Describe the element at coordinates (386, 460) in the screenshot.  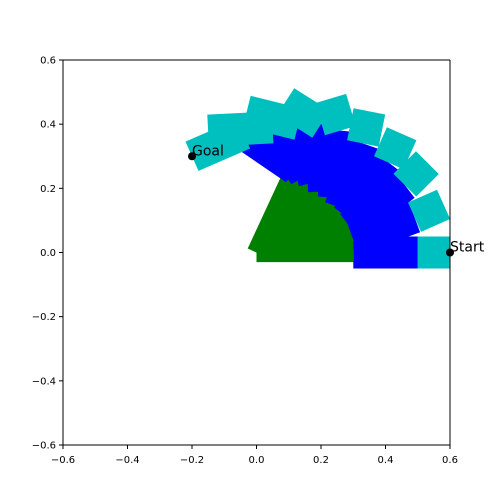
I see `x-tick-label: 0.4` at that location.